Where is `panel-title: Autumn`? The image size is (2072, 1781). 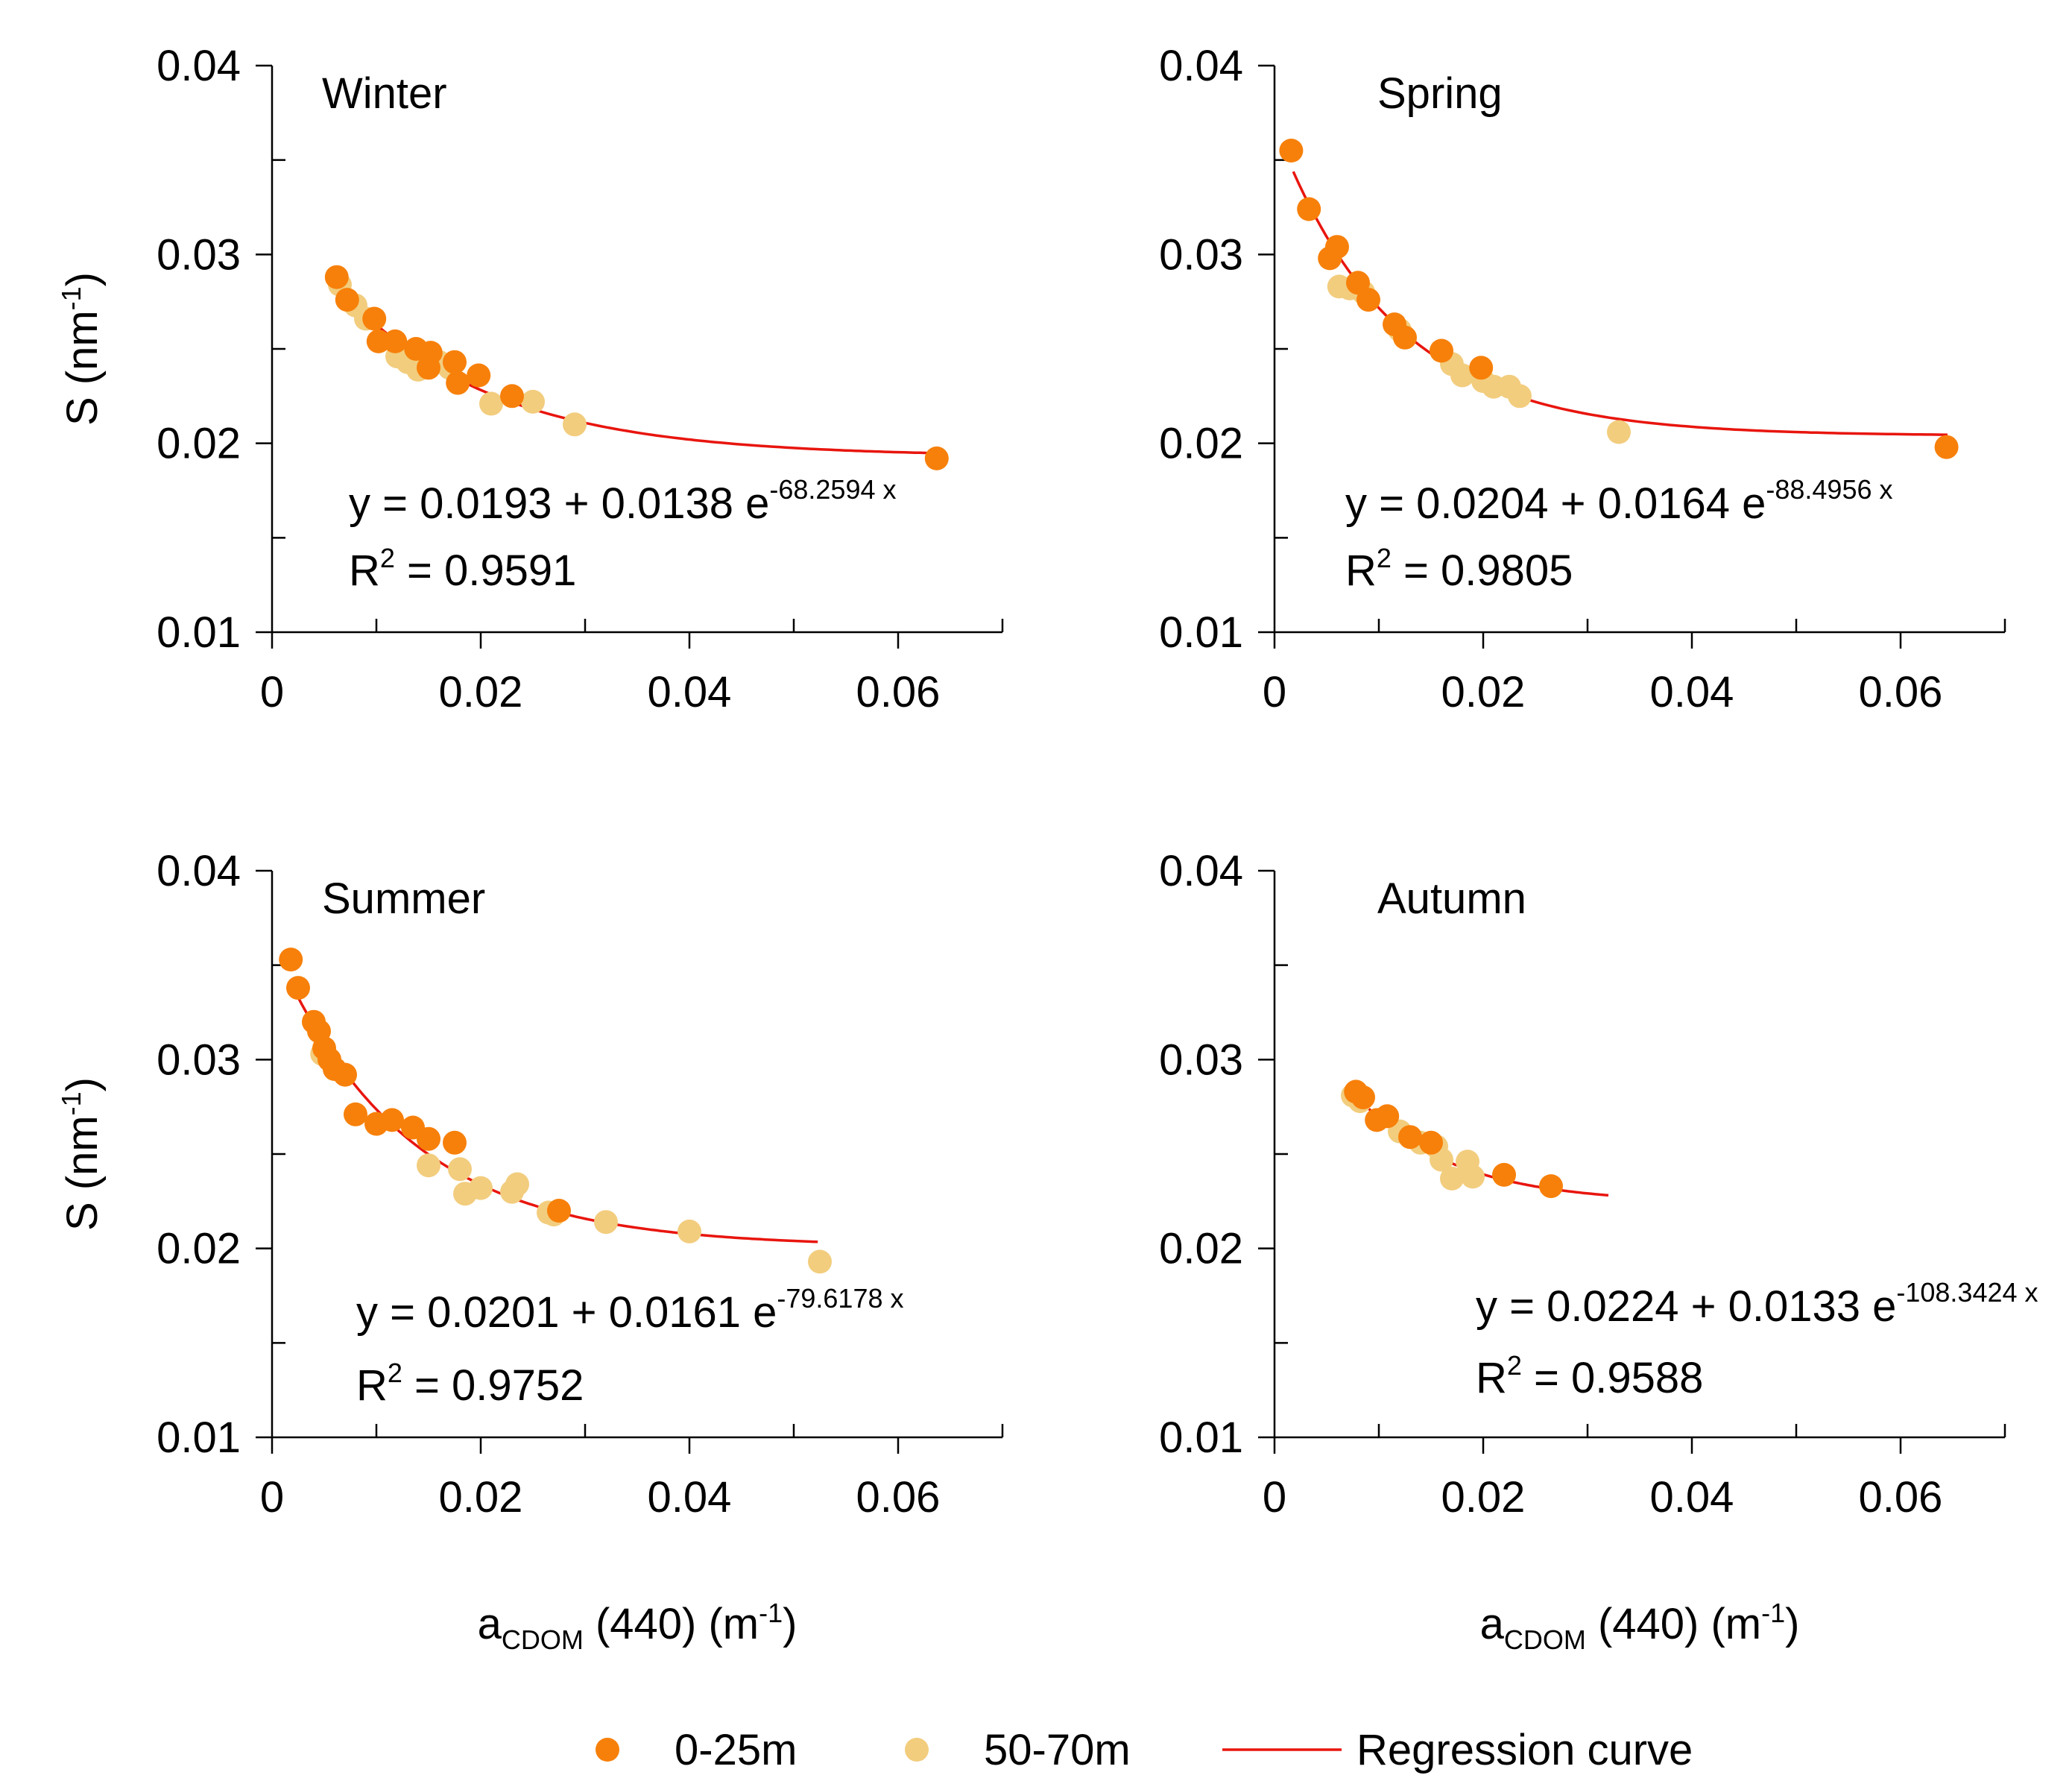 panel-title: Autumn is located at coordinates (1451, 898).